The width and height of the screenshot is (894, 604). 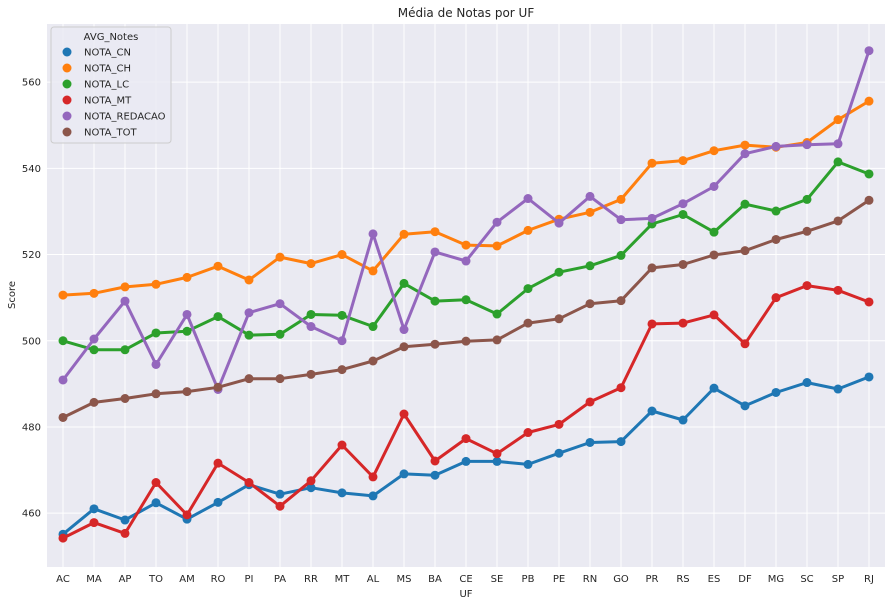 I want to click on x-tick-label: AM, so click(x=186, y=579).